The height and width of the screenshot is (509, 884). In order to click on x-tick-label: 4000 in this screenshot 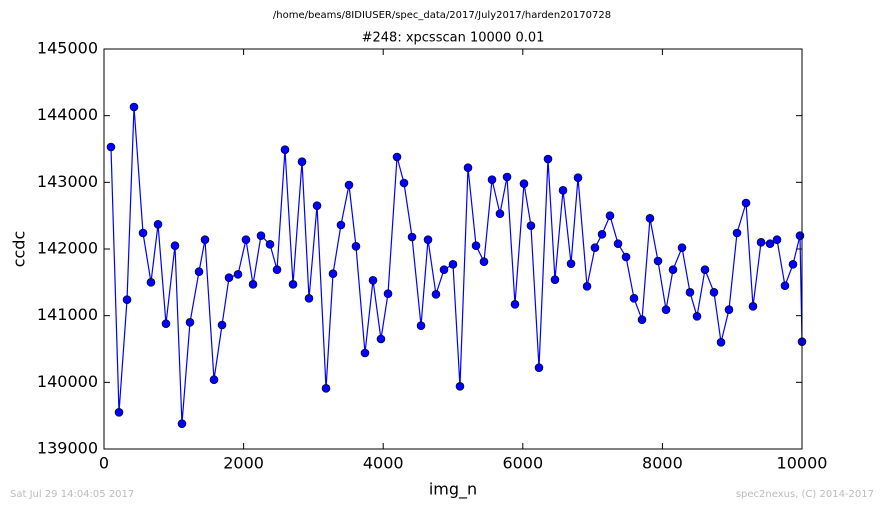, I will do `click(383, 463)`.